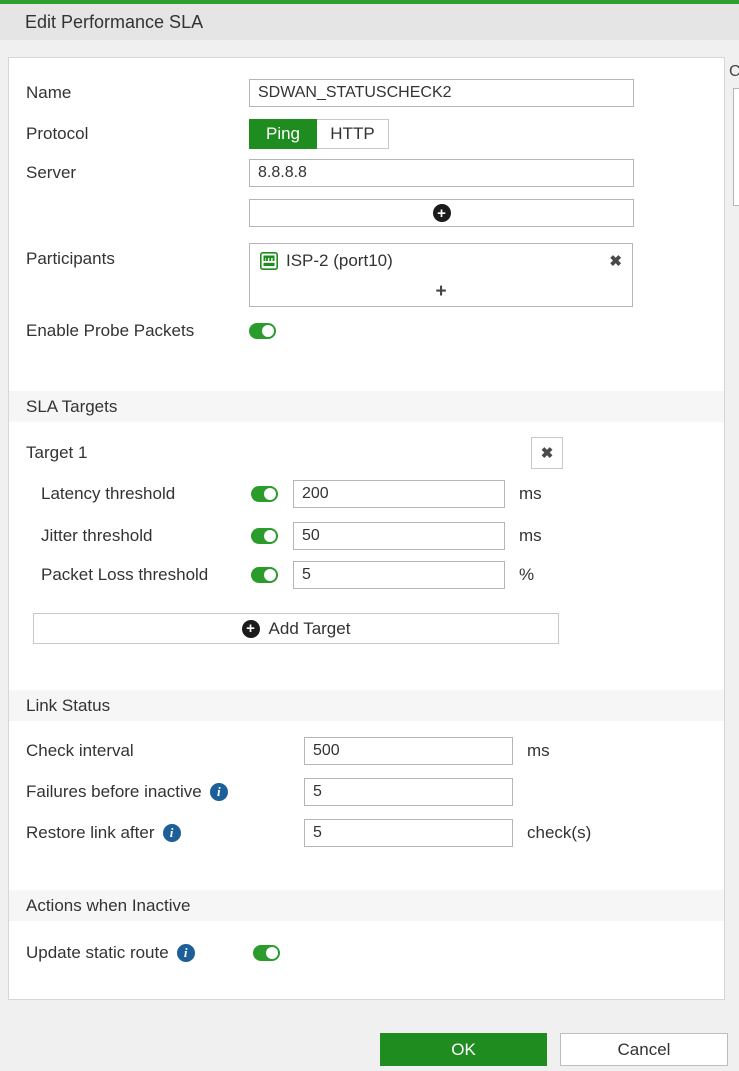 This screenshot has width=739, height=1071. What do you see at coordinates (527, 574) in the screenshot?
I see `packet-loss-threshold-unit: %` at bounding box center [527, 574].